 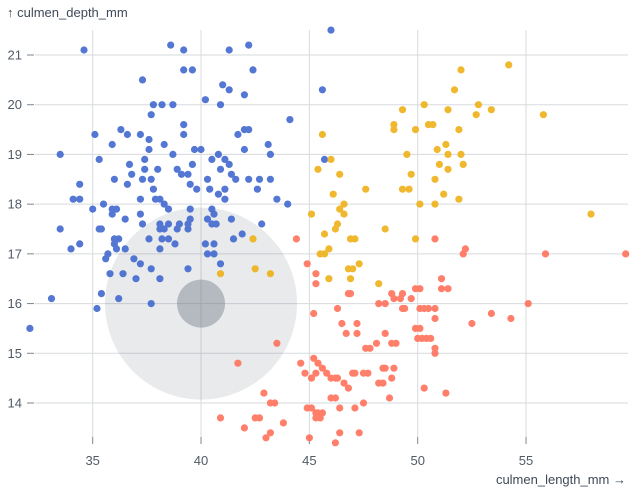 I want to click on lens-inner-circle, so click(x=201, y=303).